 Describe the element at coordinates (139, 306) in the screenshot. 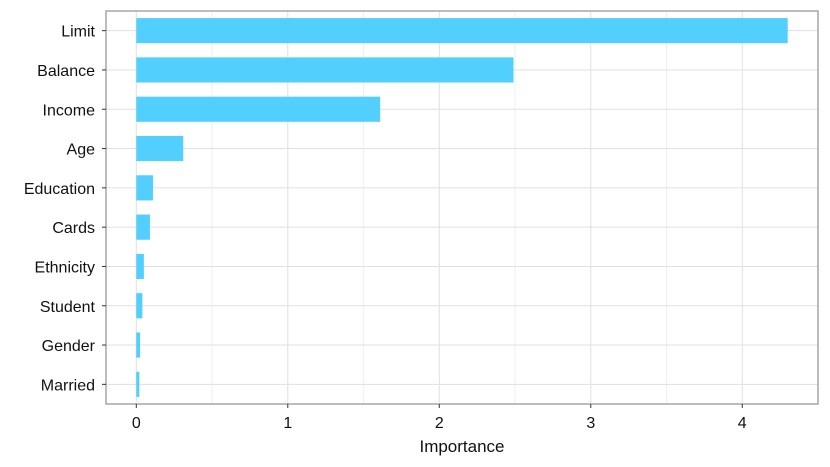

I see `bar-student` at that location.